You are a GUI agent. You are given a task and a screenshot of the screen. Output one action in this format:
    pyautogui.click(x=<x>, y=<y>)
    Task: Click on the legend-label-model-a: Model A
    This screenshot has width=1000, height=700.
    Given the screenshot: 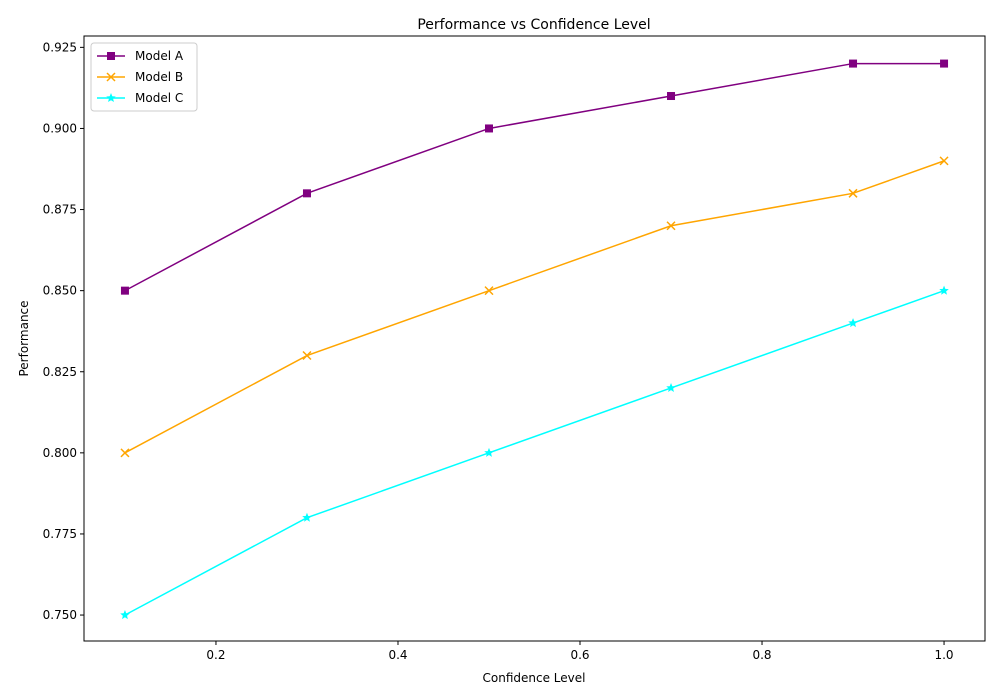 What is the action you would take?
    pyautogui.click(x=159, y=56)
    